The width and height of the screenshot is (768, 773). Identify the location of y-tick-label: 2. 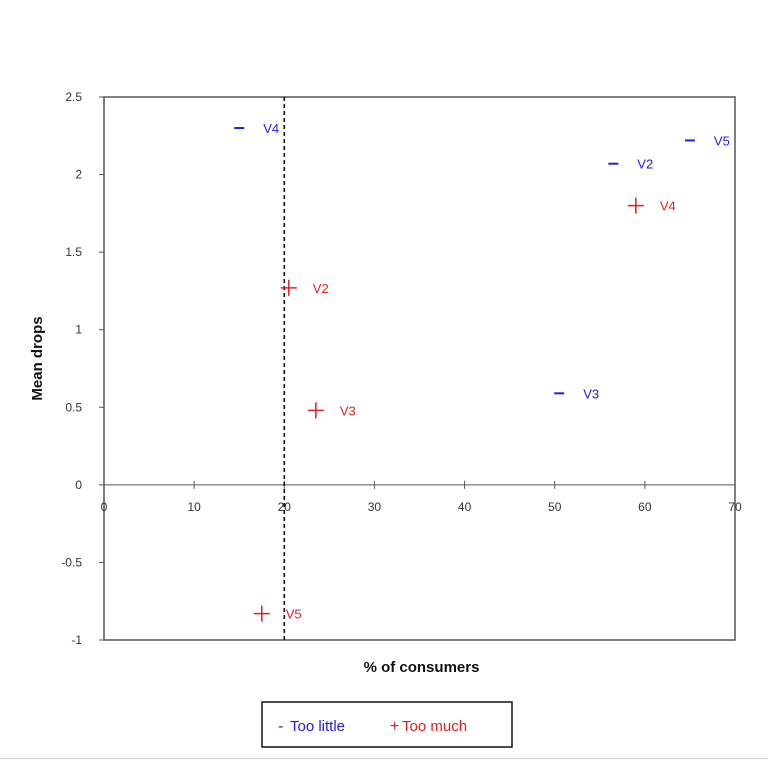
(78, 175).